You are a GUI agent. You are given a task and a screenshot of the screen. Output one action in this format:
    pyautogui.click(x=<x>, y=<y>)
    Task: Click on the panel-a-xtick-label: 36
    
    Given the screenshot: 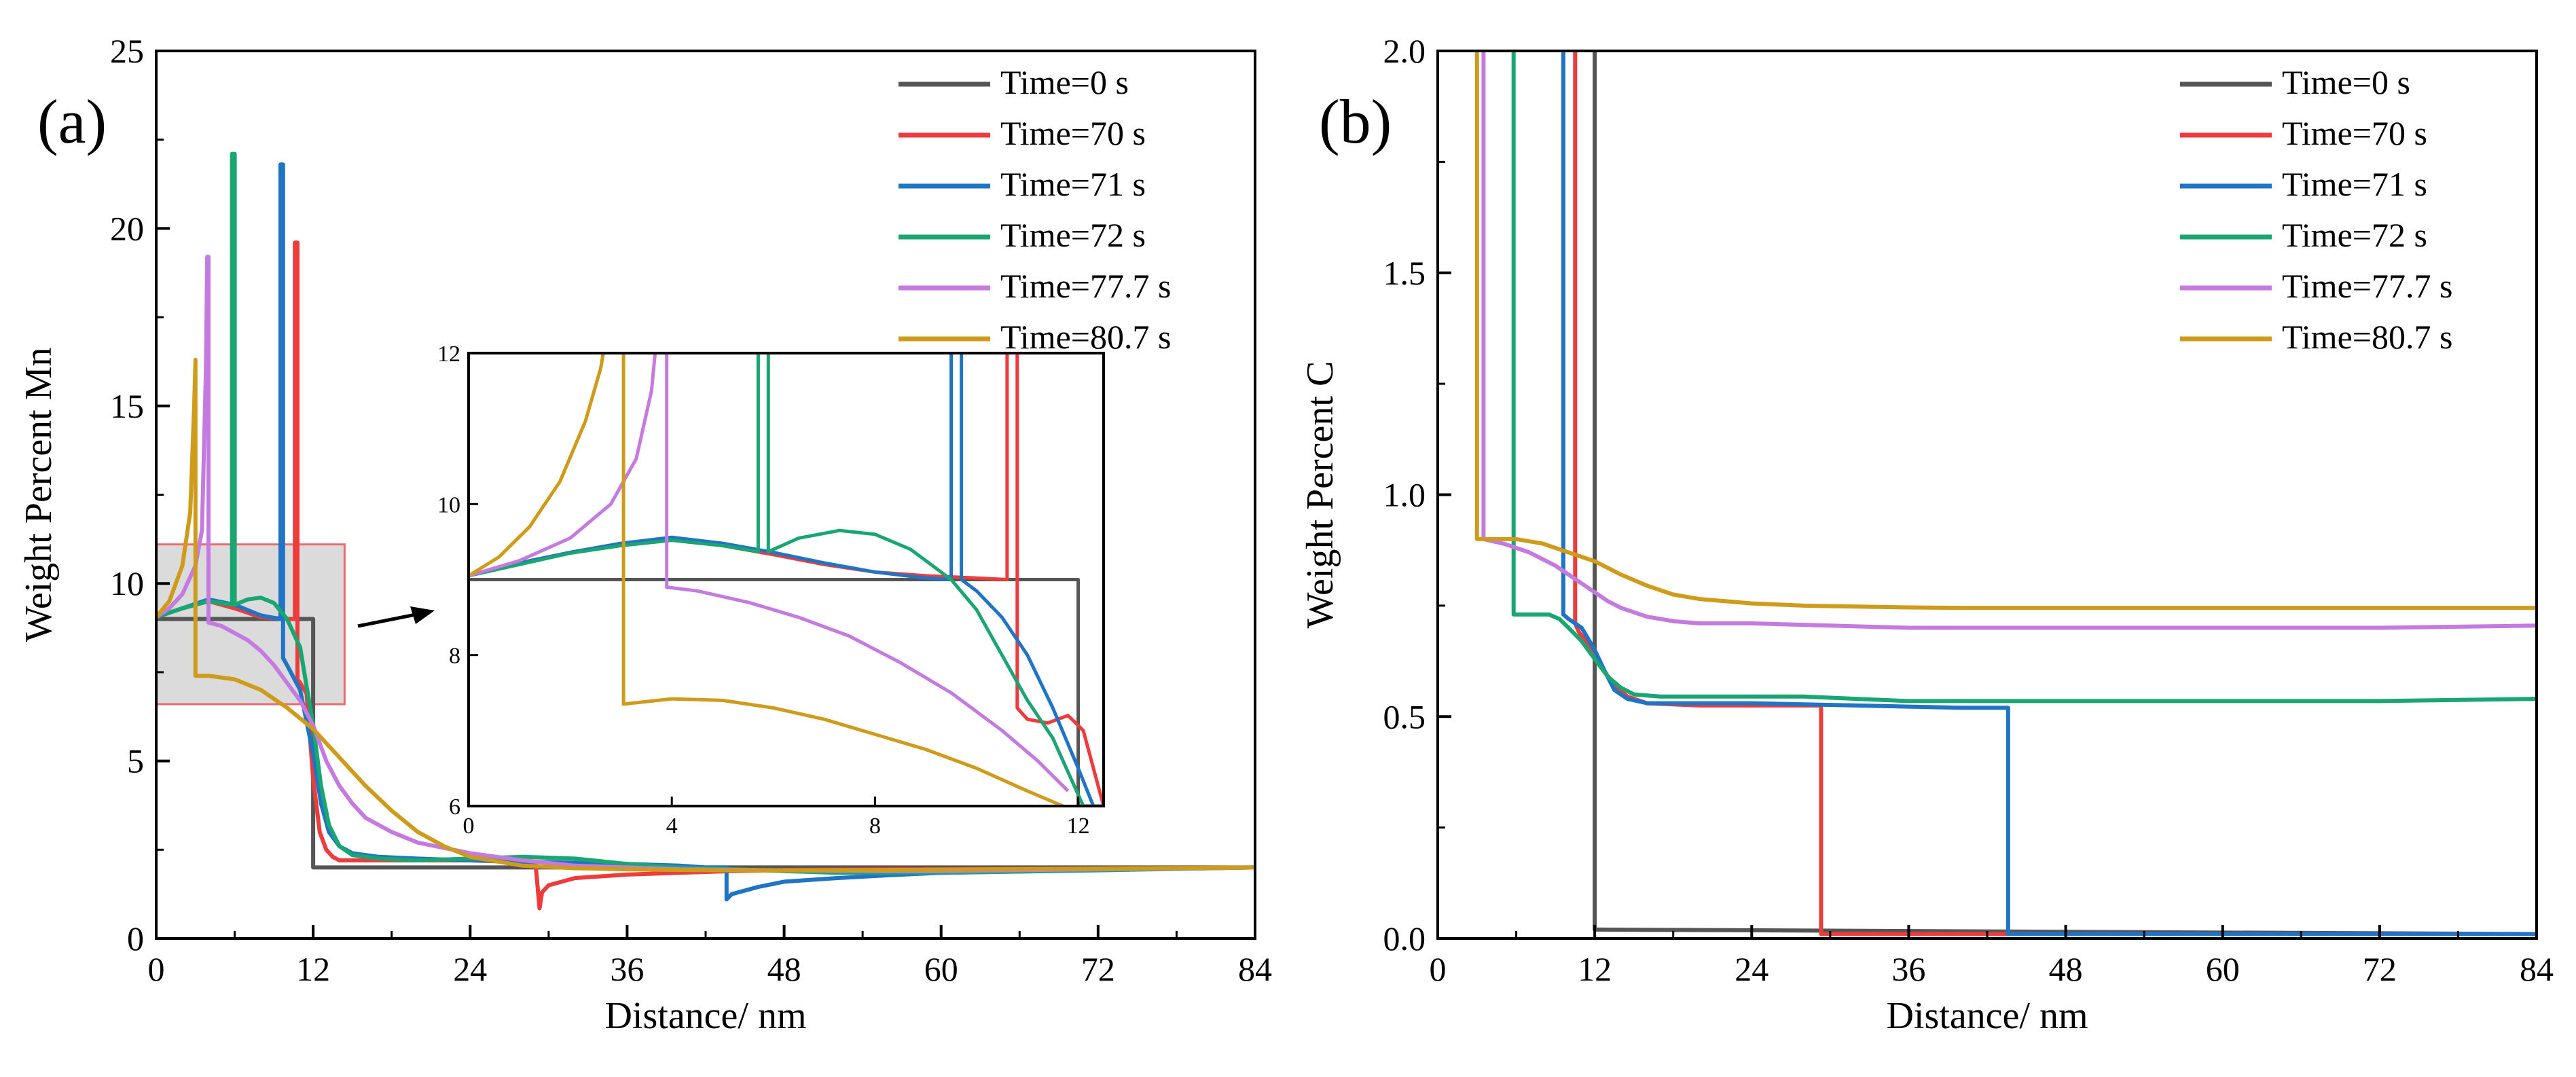 What is the action you would take?
    pyautogui.click(x=627, y=969)
    